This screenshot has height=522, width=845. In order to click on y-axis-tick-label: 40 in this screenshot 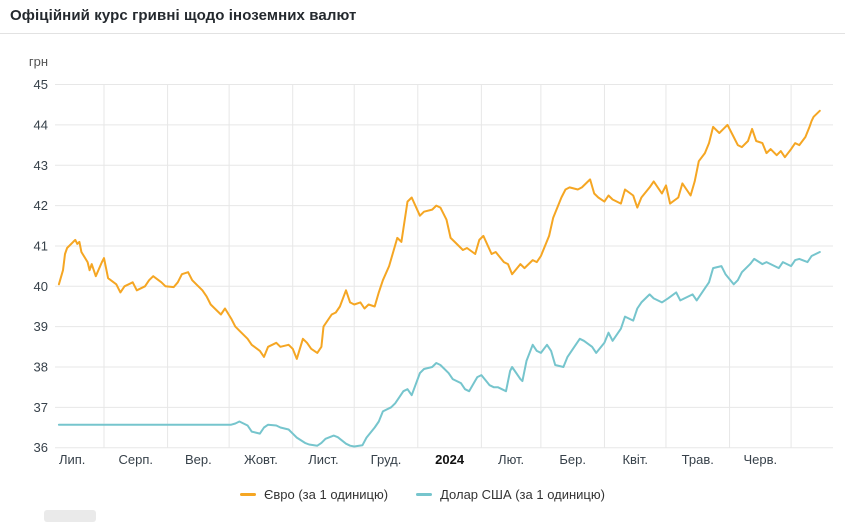, I will do `click(41, 286)`.